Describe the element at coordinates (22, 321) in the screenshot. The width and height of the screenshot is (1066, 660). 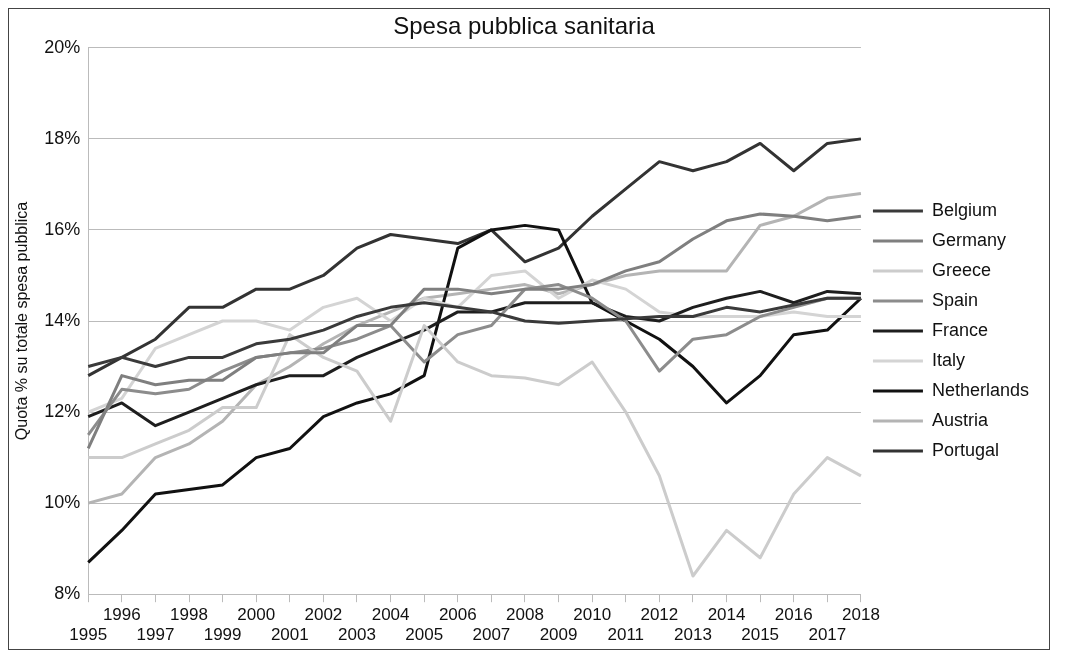
I see `y-axis-title: Quota % su totale spesa pubblica` at that location.